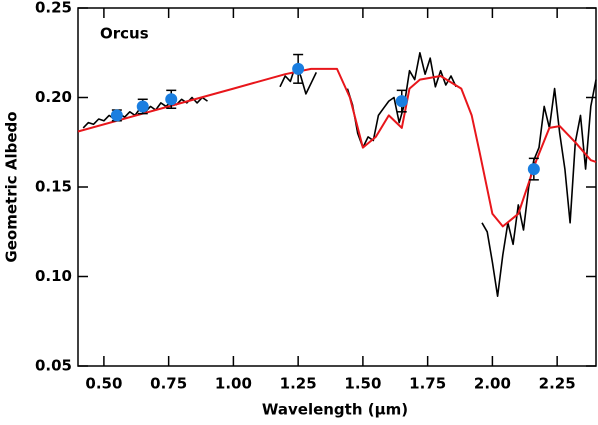  I want to click on x-tick-label: 0.75, so click(168, 384).